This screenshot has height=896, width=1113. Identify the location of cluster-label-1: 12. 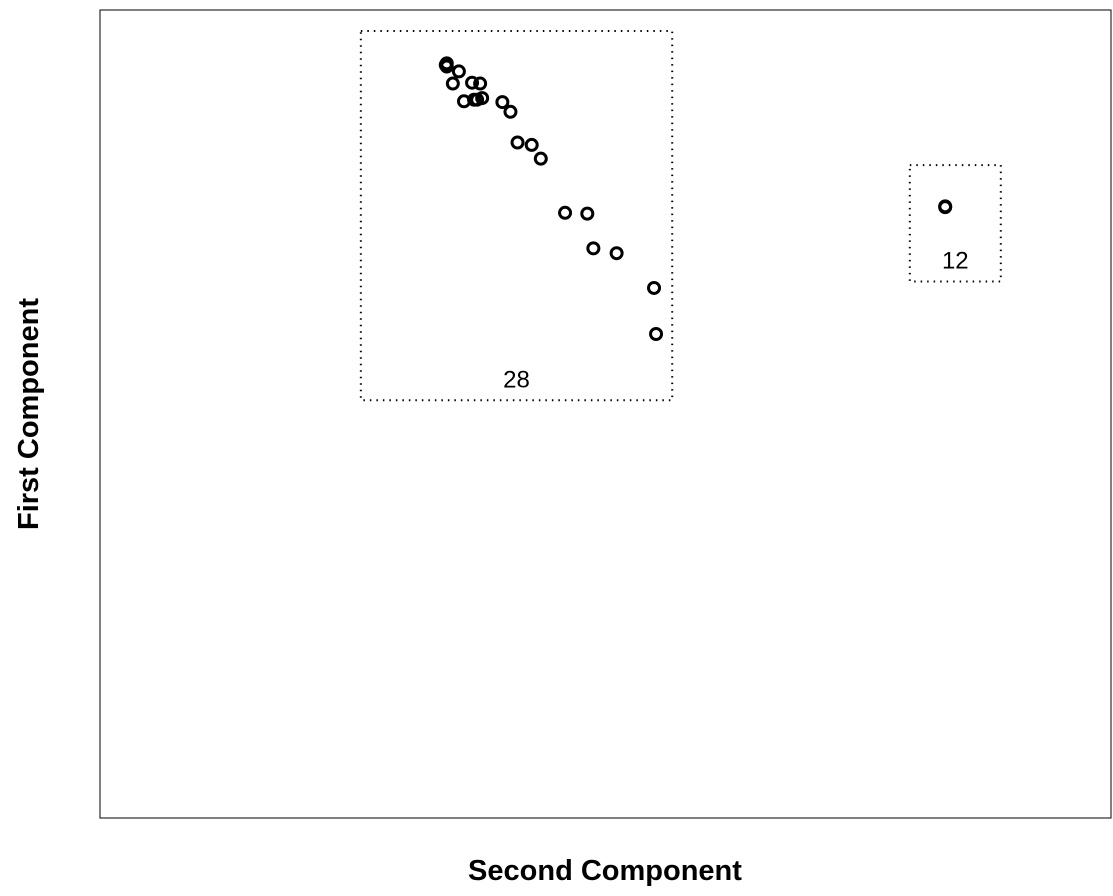
(955, 260).